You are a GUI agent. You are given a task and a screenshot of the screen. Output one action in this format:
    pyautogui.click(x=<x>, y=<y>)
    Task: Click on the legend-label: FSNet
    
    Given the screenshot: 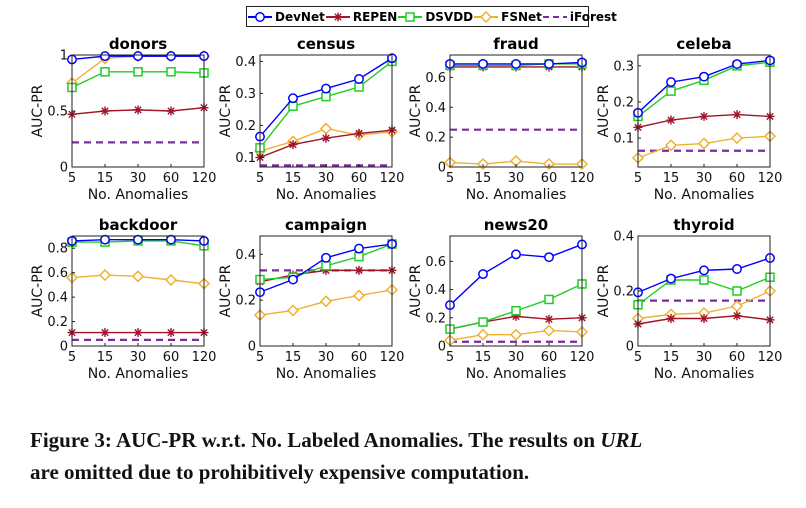 What is the action you would take?
    pyautogui.click(x=521, y=16)
    